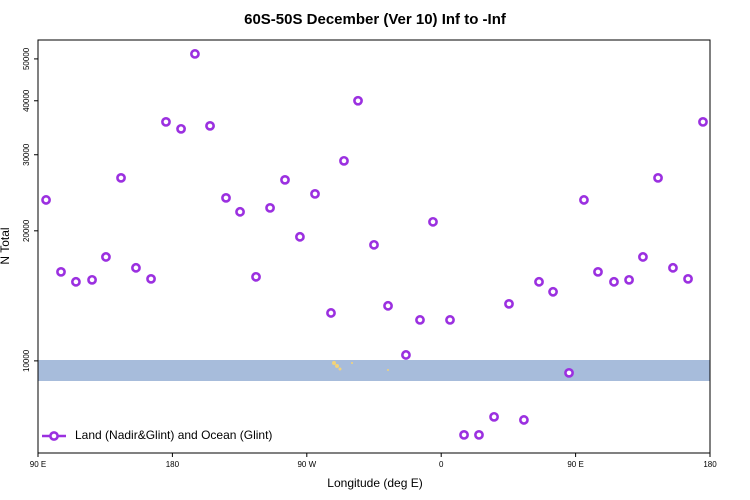 The width and height of the screenshot is (750, 500). Describe the element at coordinates (375, 19) in the screenshot. I see `chart-title: 60S-50S December (Ver 10) Inf to -Inf` at that location.